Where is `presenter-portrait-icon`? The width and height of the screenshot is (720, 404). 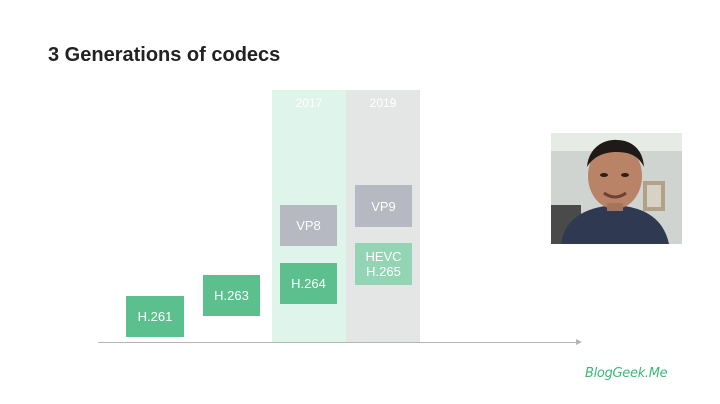
presenter-portrait-icon is located at coordinates (616, 188).